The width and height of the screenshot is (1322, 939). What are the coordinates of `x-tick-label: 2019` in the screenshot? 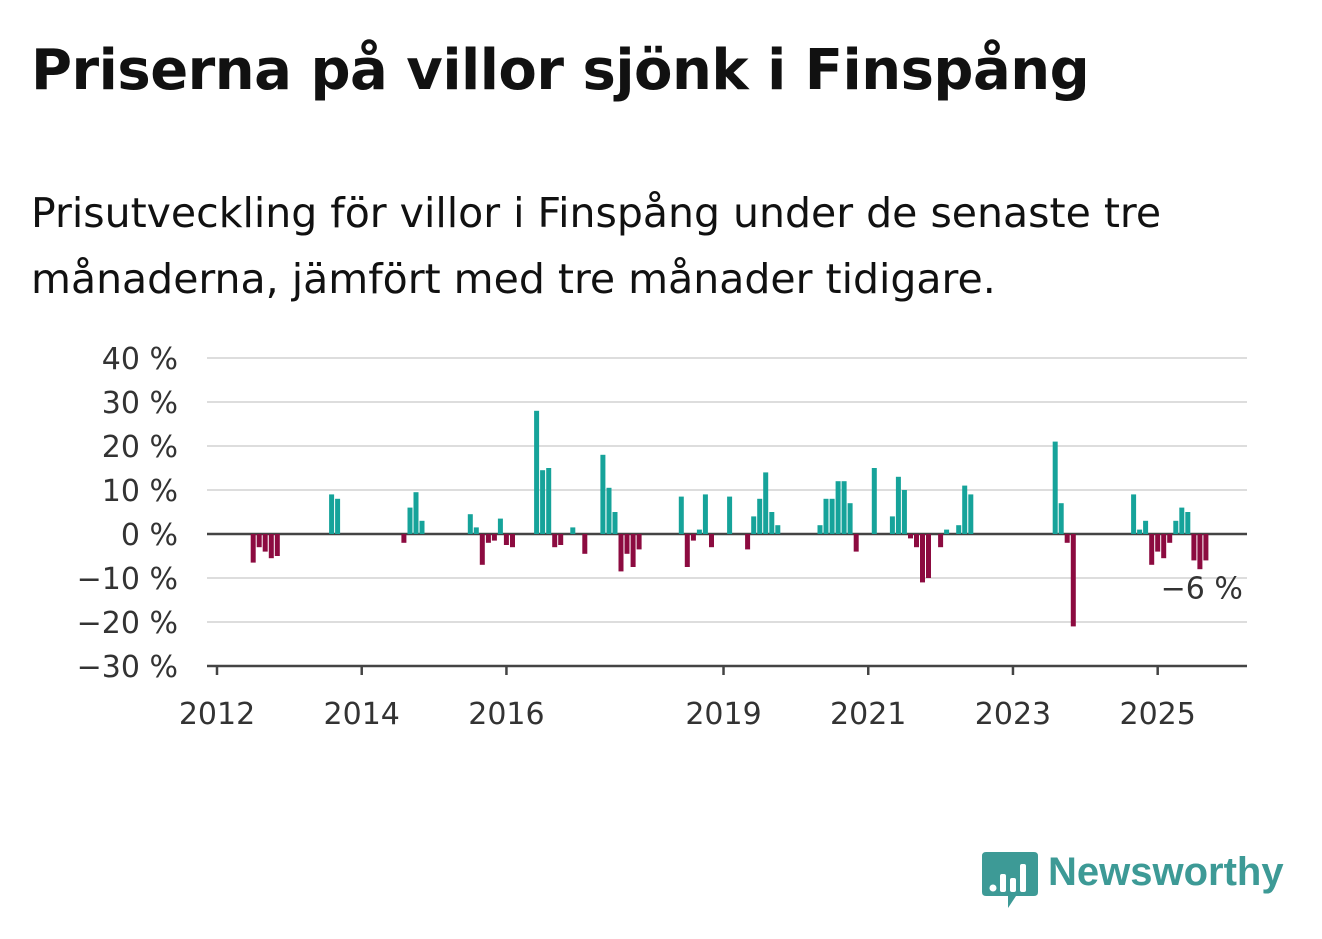 It's located at (723, 714).